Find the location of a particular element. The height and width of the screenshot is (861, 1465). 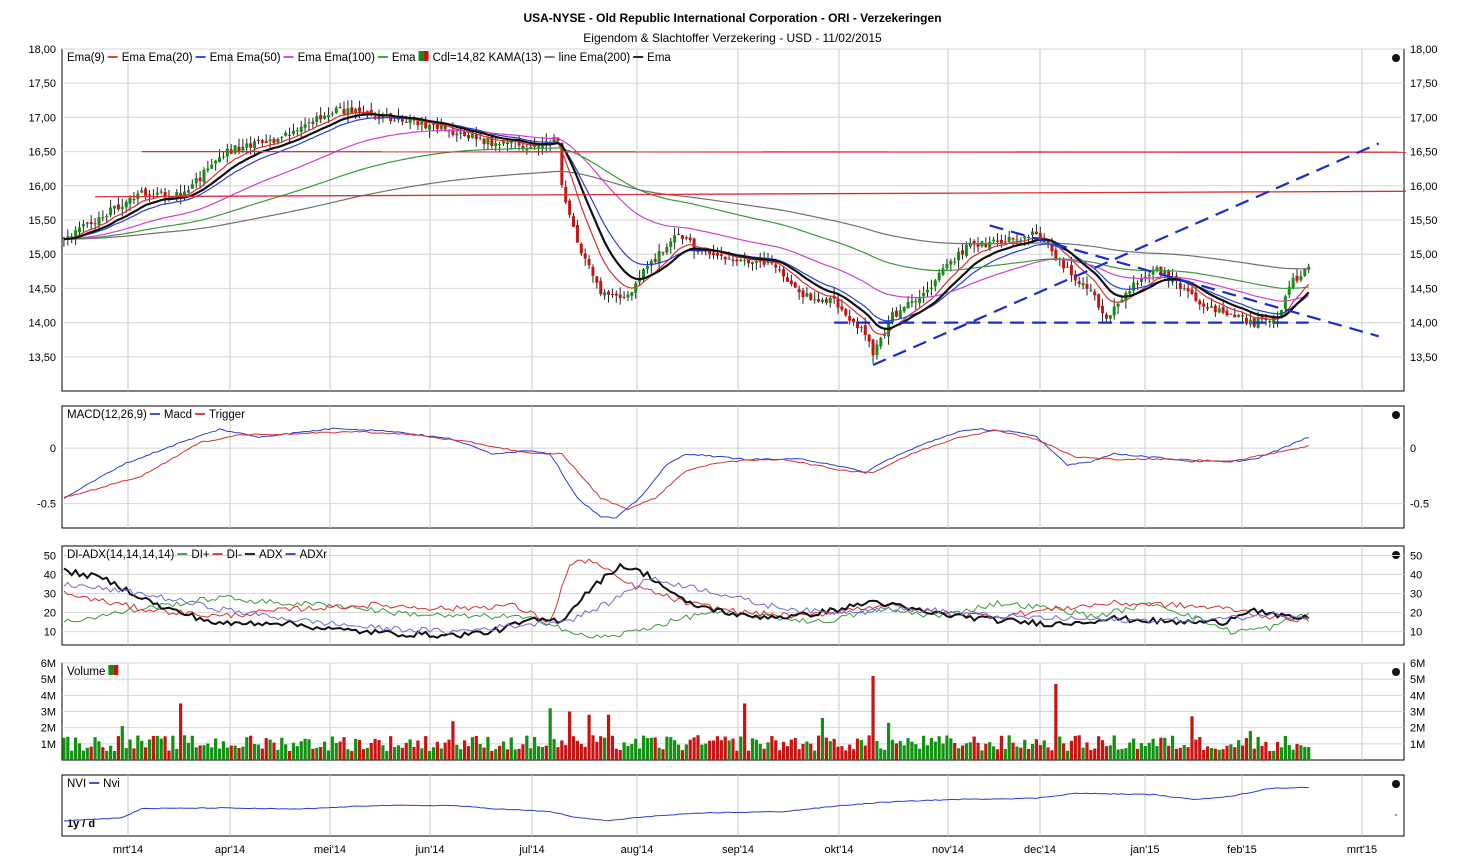

price-ytick-left: 15,00 is located at coordinates (42, 255).